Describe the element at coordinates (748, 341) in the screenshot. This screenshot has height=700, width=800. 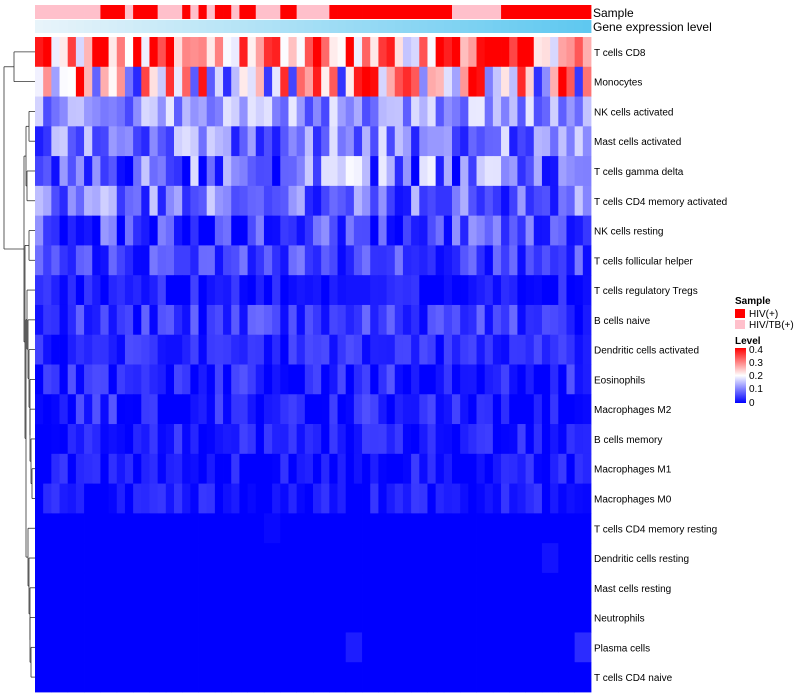
I see `legend-level-title: Level` at that location.